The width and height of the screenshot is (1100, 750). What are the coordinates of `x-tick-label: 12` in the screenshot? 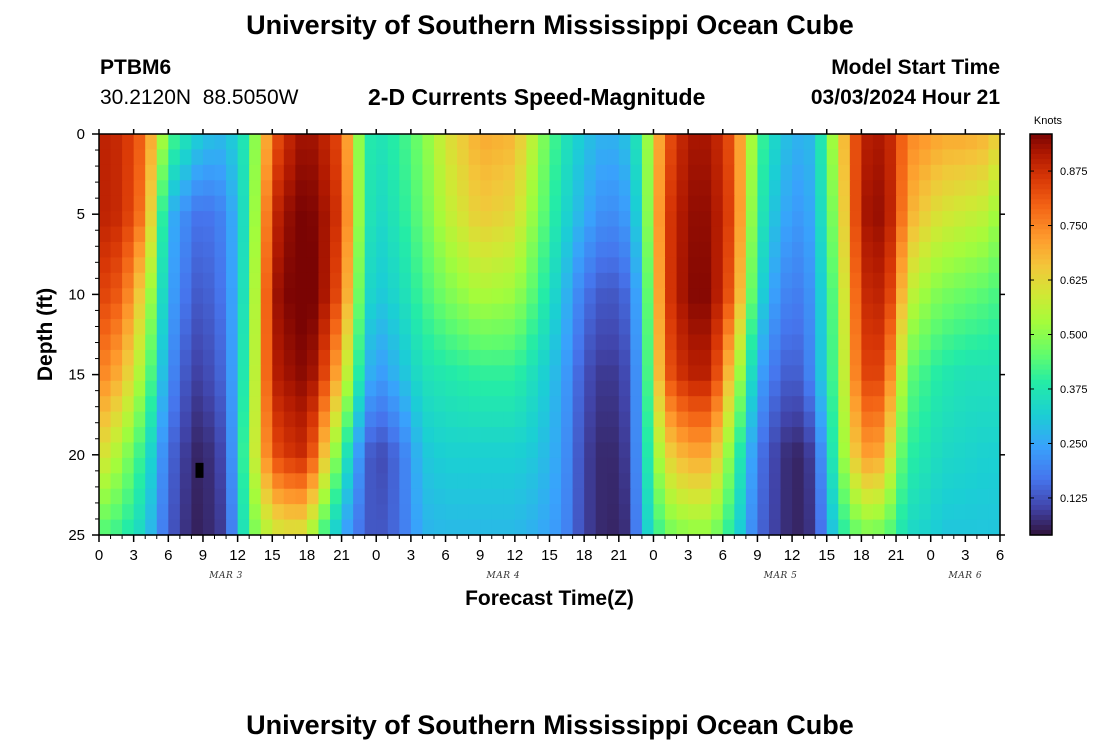 It's located at (792, 555).